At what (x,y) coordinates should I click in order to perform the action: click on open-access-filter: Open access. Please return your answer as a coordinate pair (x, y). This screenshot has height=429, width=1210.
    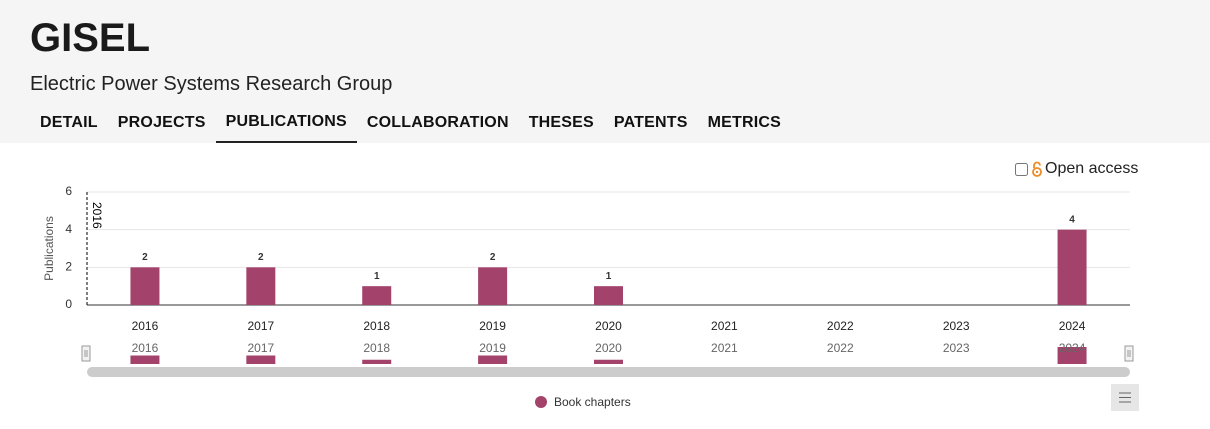
    Looking at the image, I should click on (1076, 169).